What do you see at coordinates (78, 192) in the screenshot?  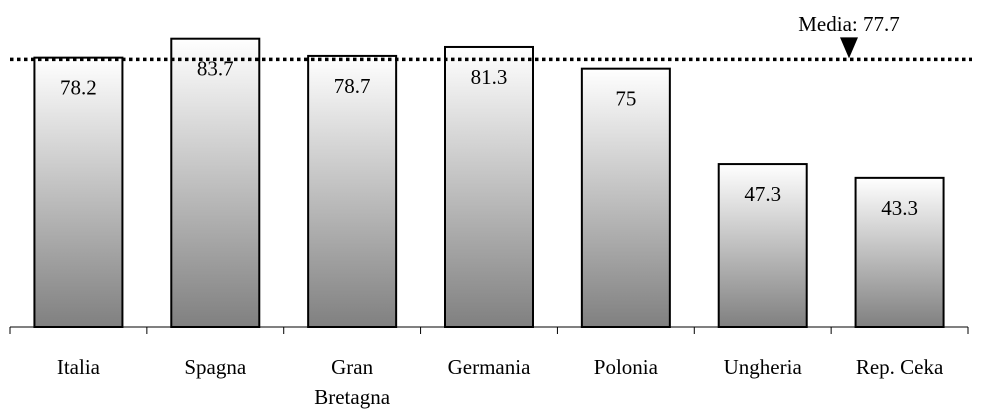 I see `bar-italia` at bounding box center [78, 192].